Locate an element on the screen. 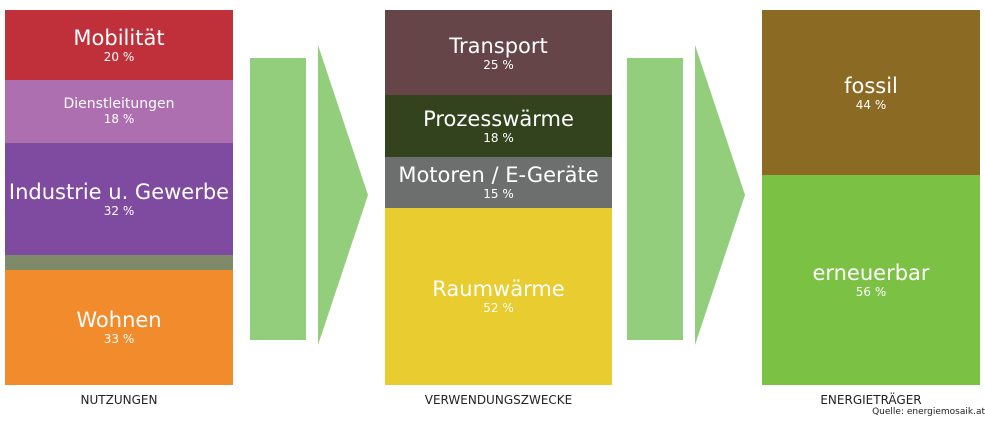  gap-segment is located at coordinates (119, 262).